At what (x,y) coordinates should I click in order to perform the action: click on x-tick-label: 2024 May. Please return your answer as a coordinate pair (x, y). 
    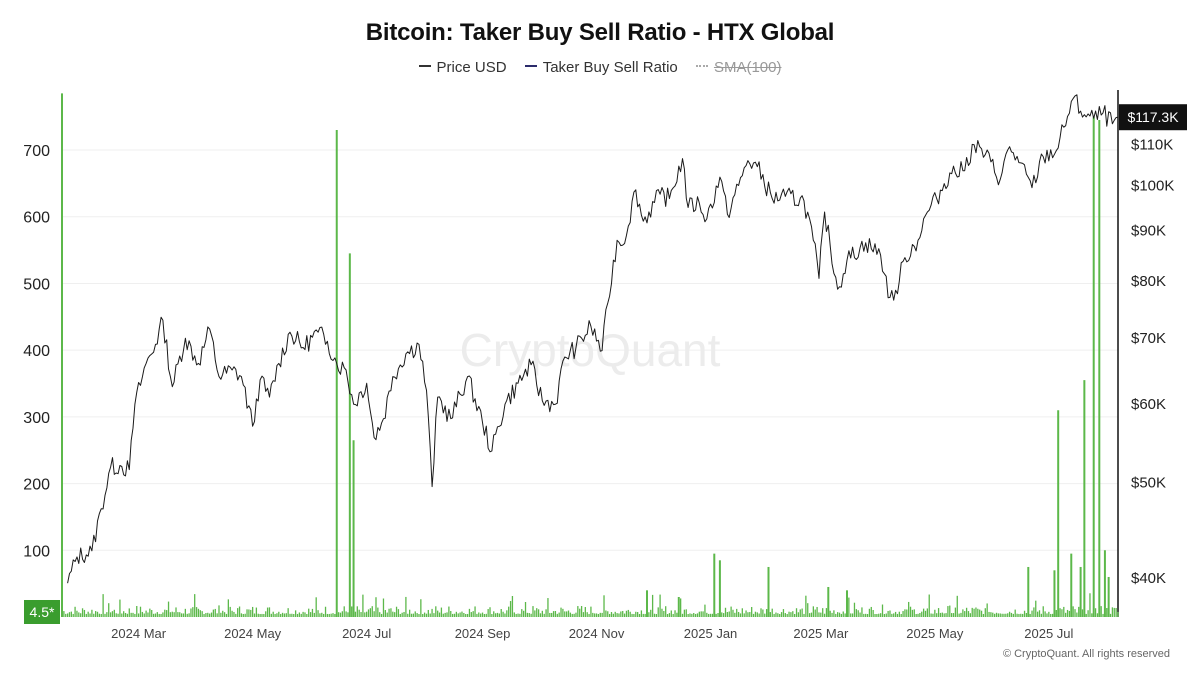
    Looking at the image, I should click on (253, 633).